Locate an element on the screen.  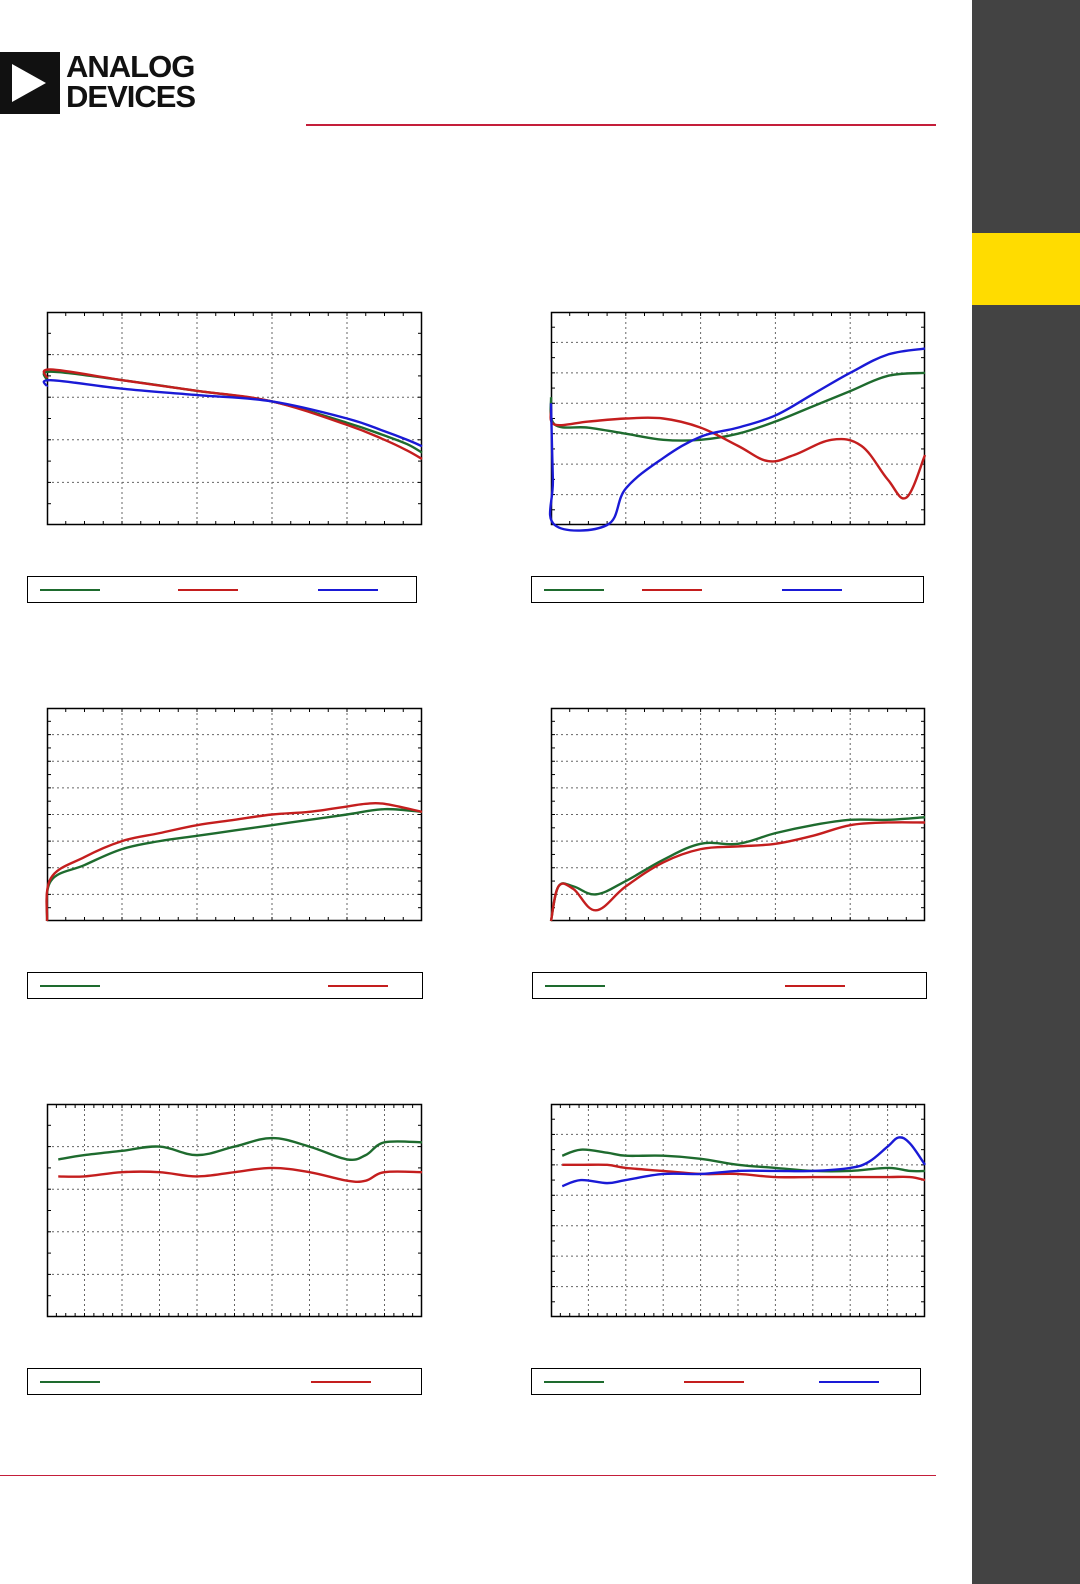
chart-5-plot is located at coordinates (234, 1210).